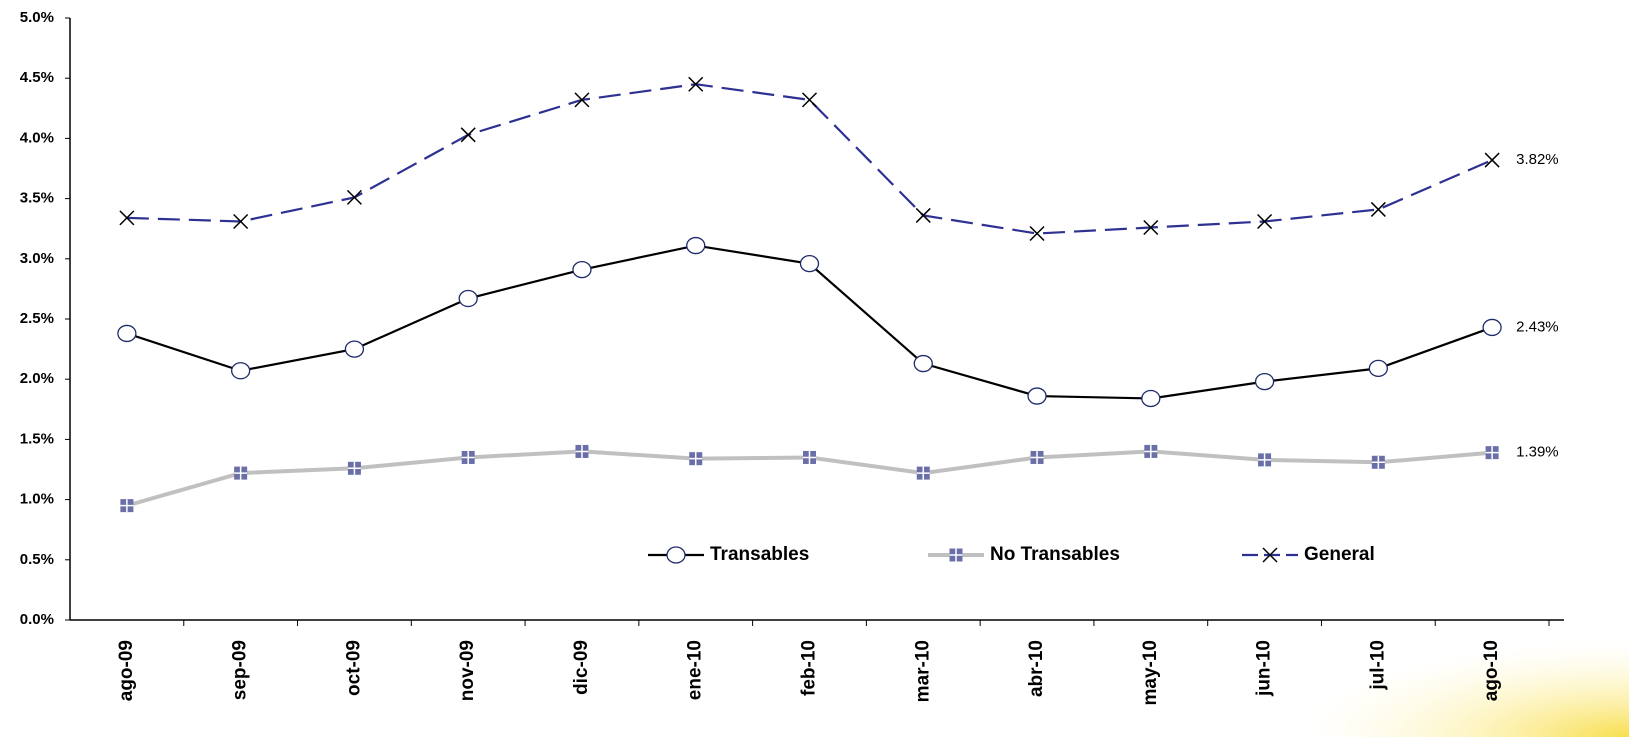 This screenshot has height=737, width=1629. Describe the element at coordinates (37, 438) in the screenshot. I see `y-tick-label: 1.5%` at that location.